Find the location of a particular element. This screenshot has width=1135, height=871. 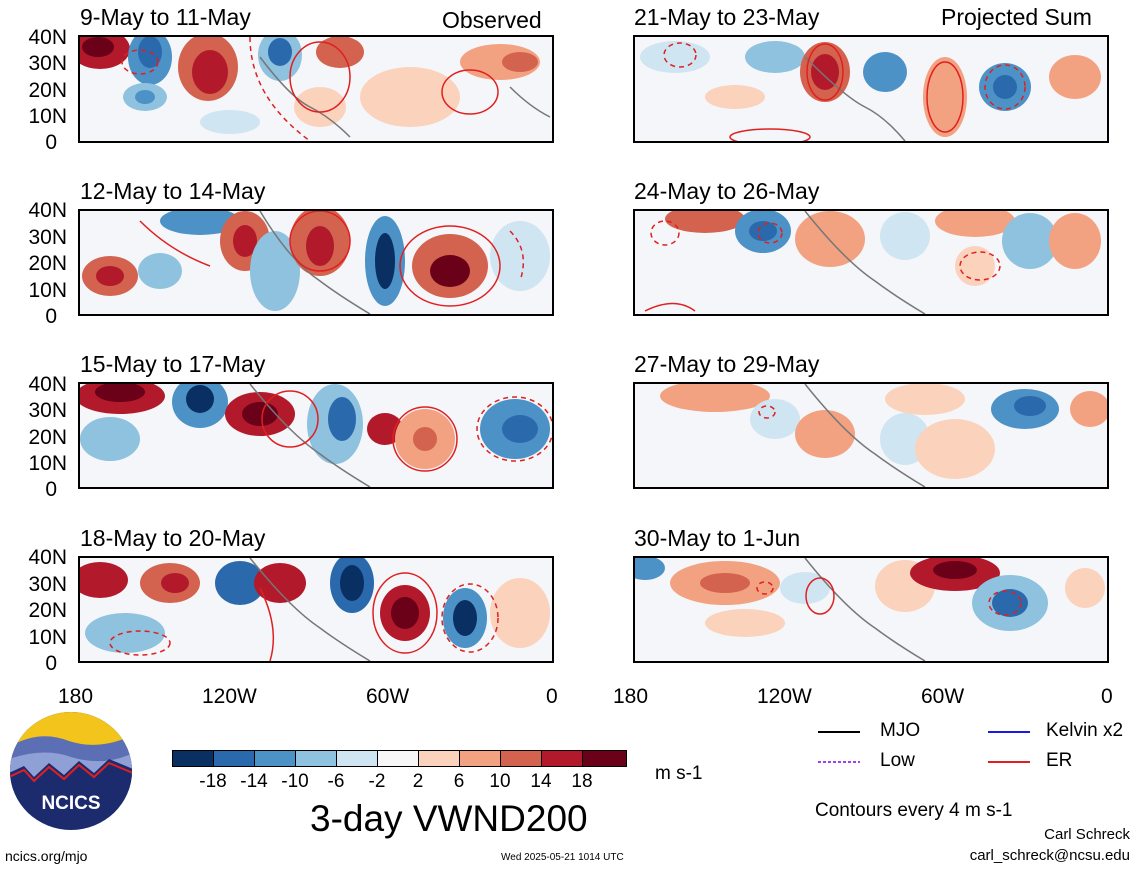

footer-email: carl_schreck@ncsu.edu is located at coordinates (1049, 855).